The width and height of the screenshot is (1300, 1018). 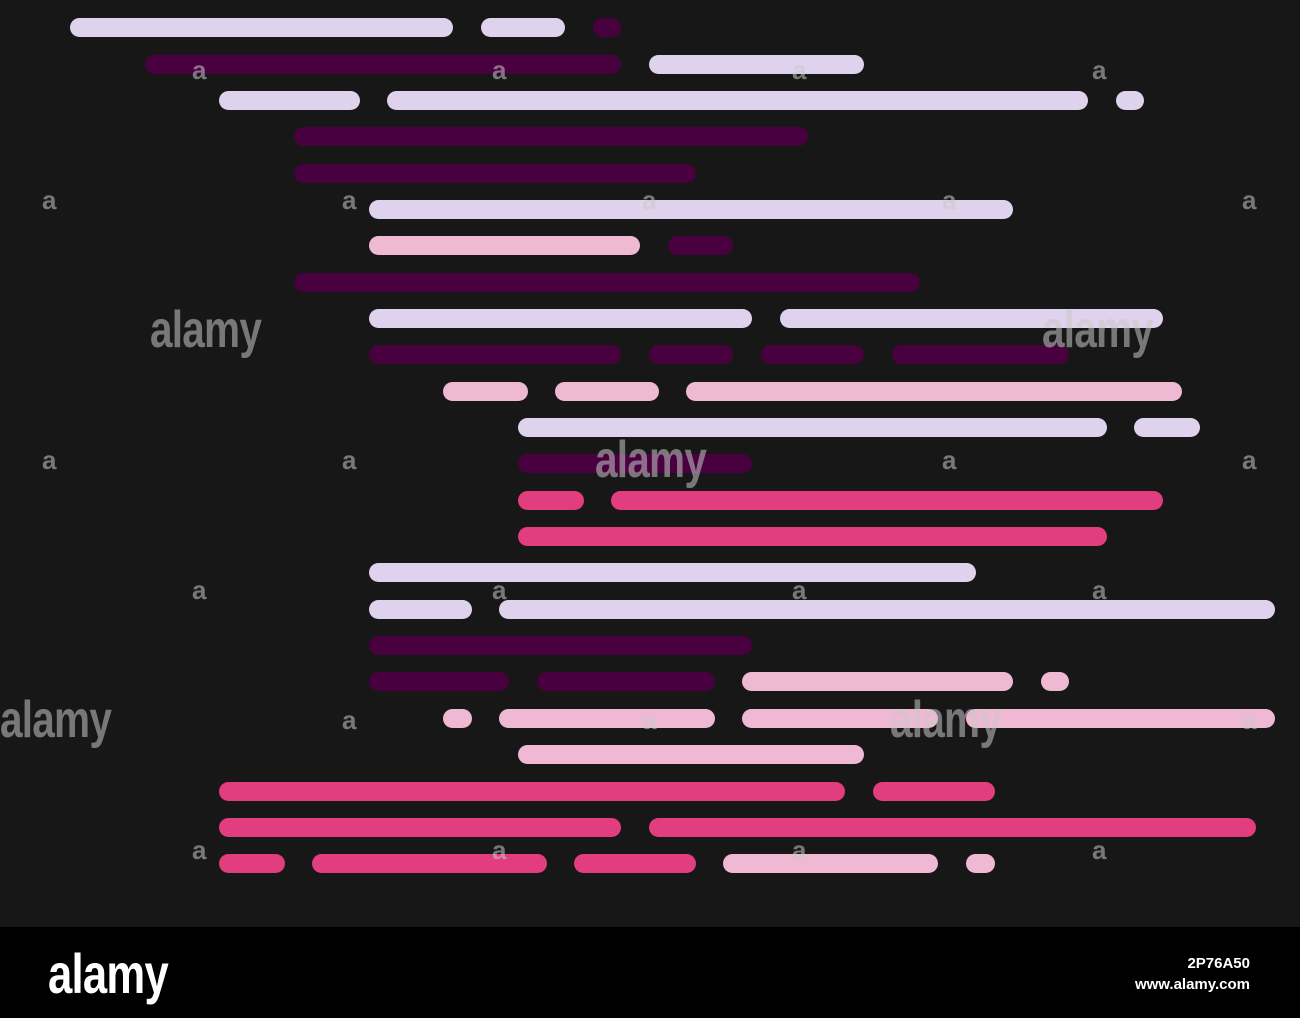 What do you see at coordinates (108, 973) in the screenshot?
I see `footer-logo: alamy` at bounding box center [108, 973].